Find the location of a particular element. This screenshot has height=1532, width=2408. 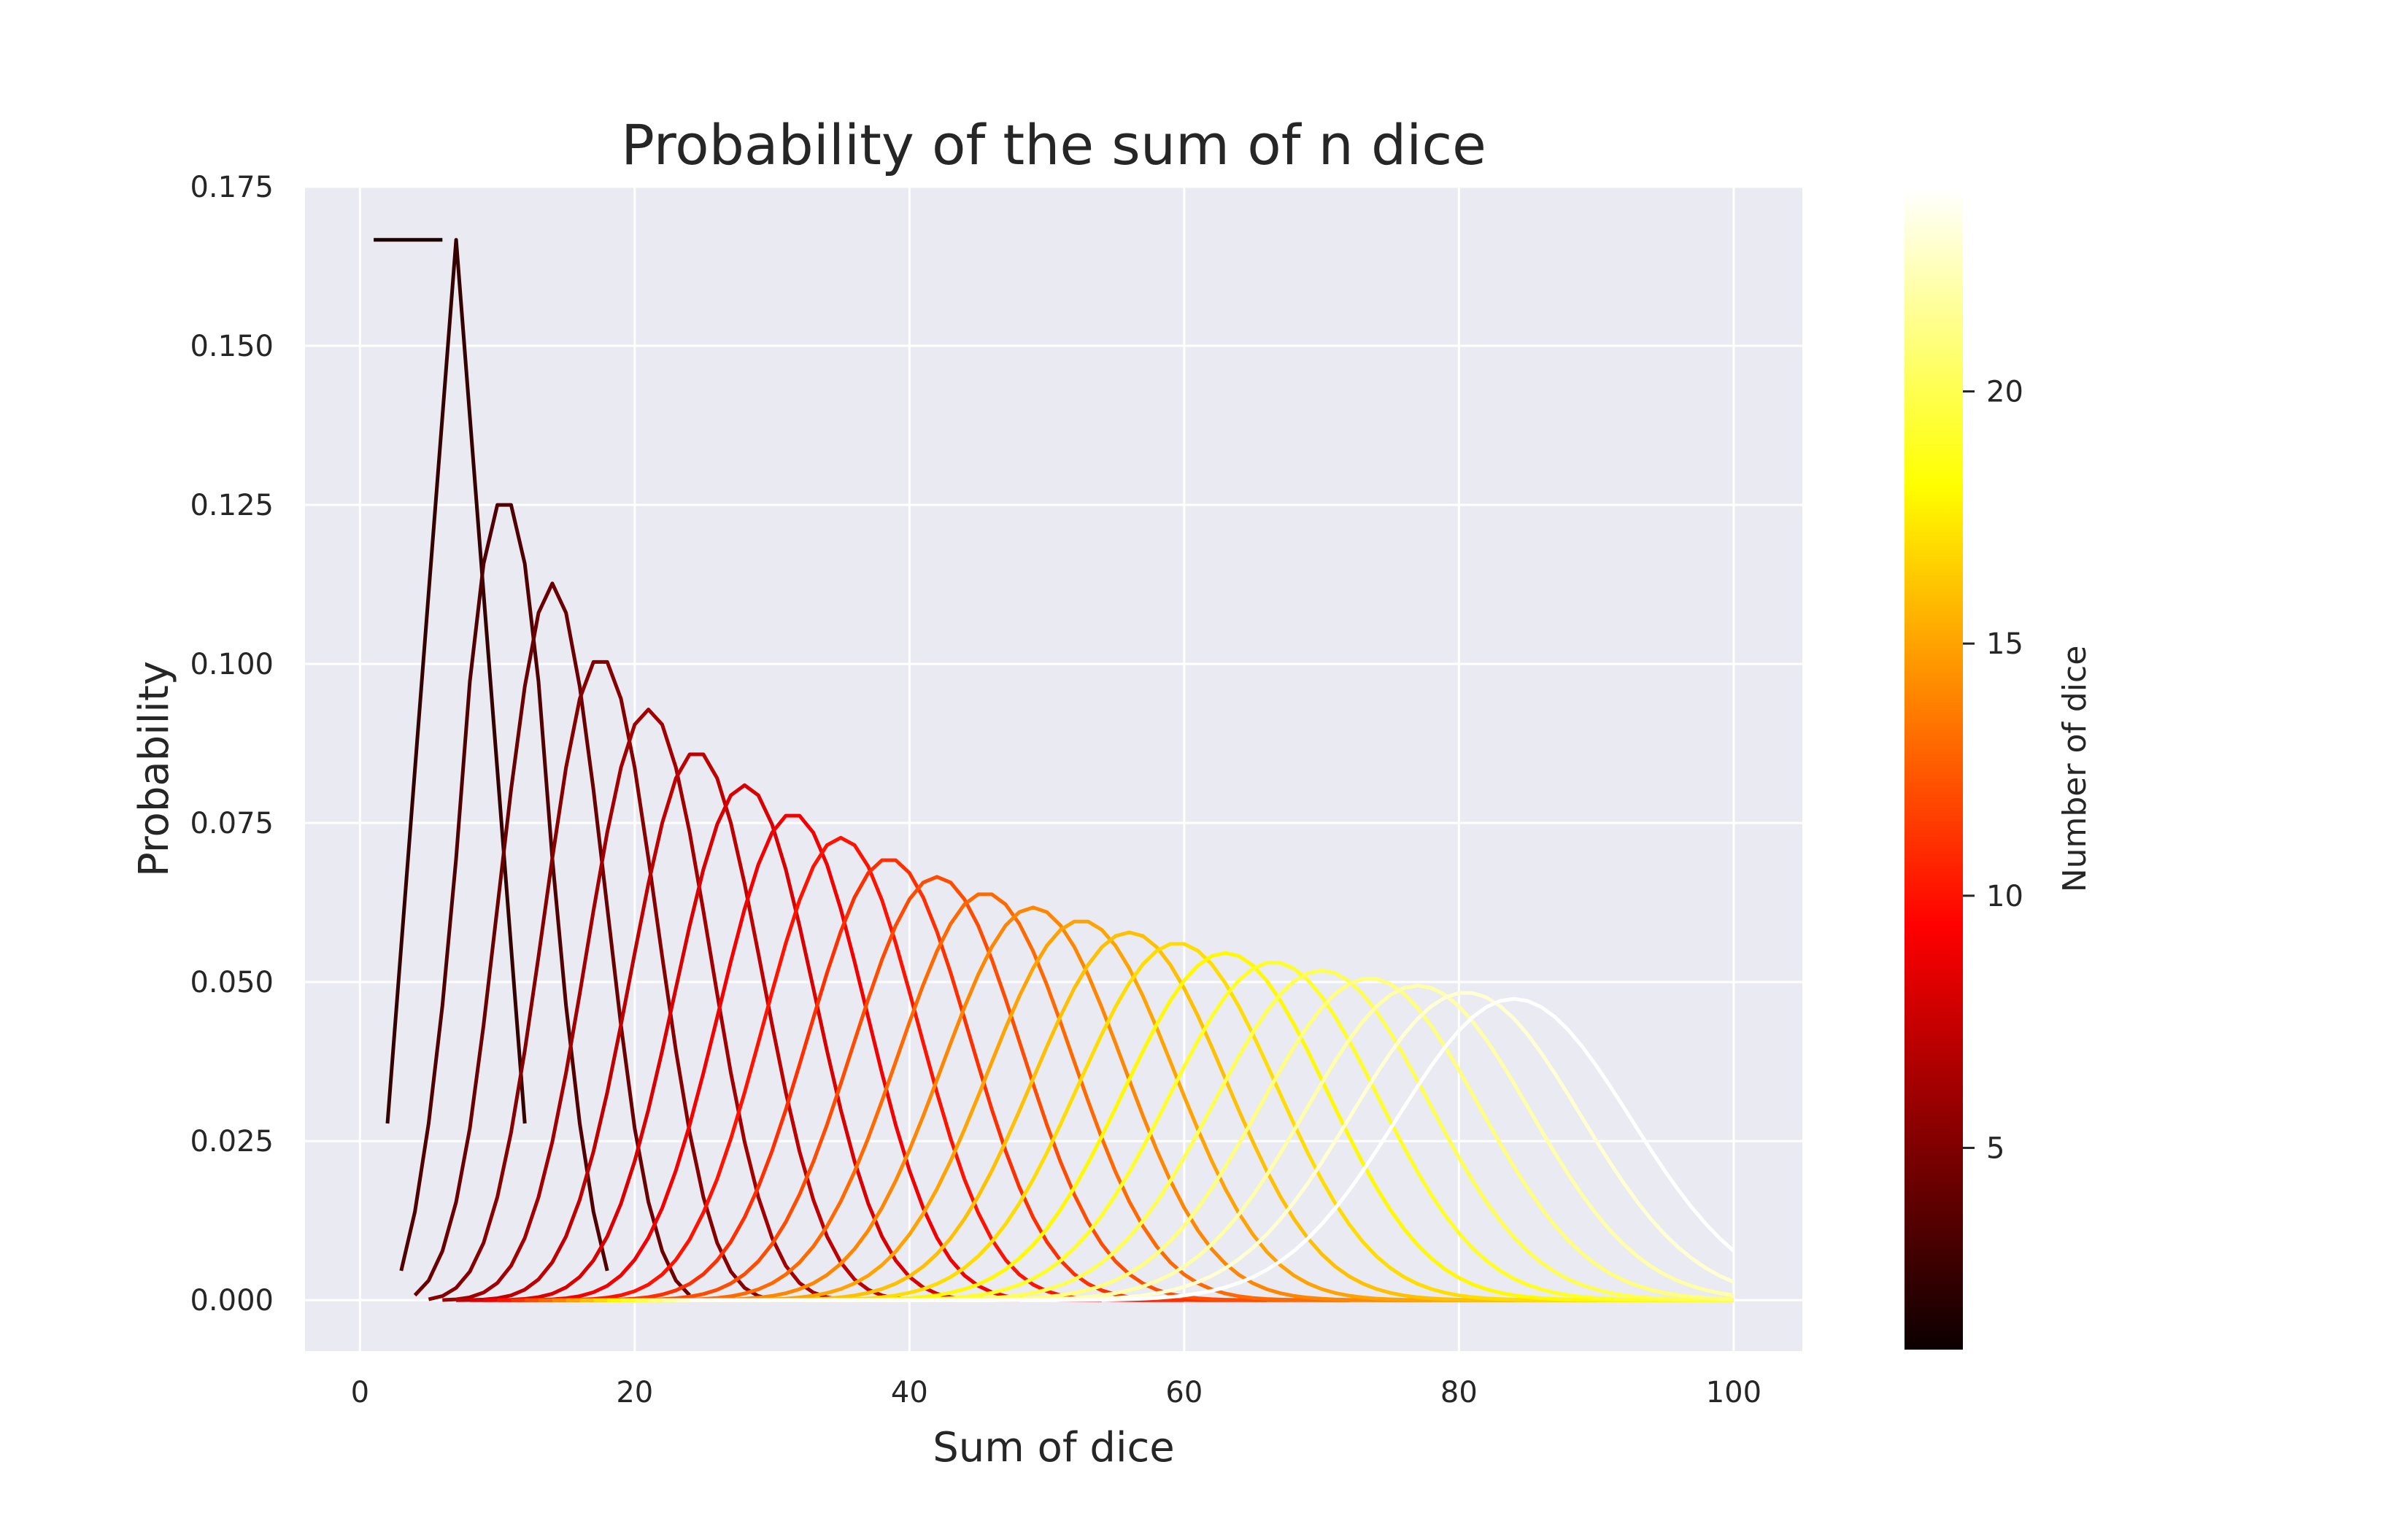

colorbar-label: Number of dice is located at coordinates (2075, 770).